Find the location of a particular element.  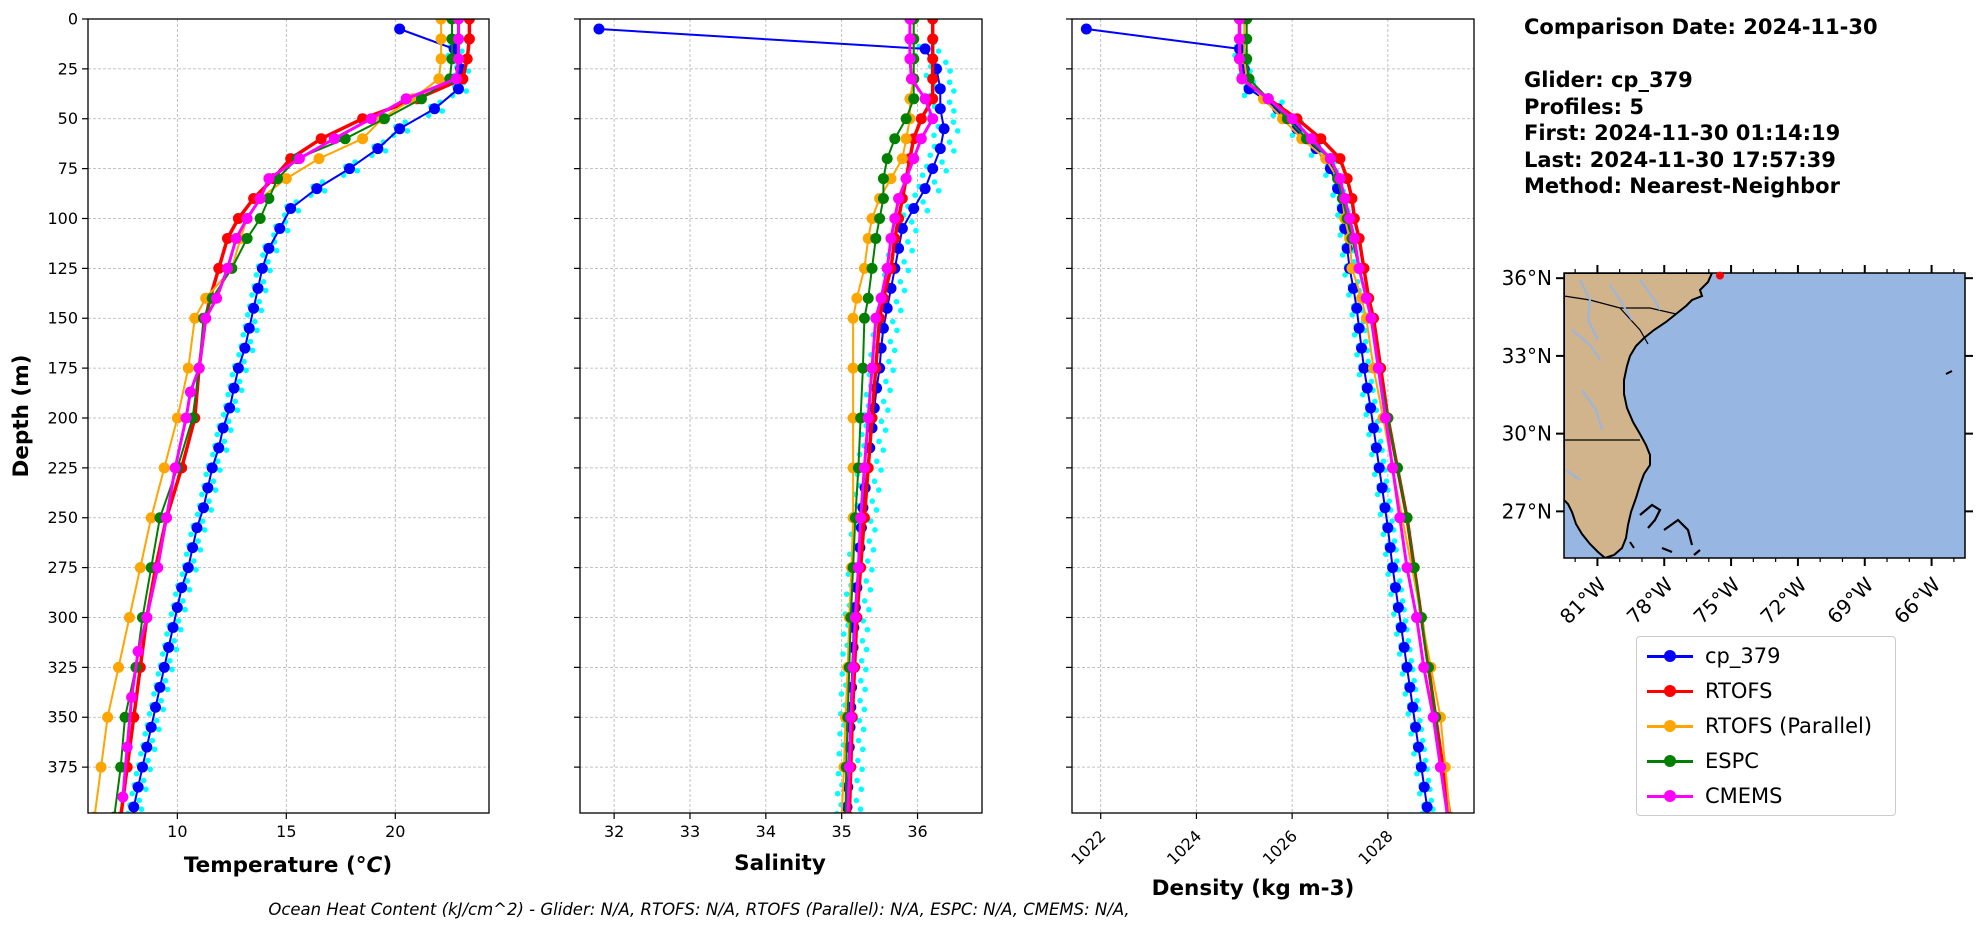

y-tick-label: 25 is located at coordinates (68, 68).